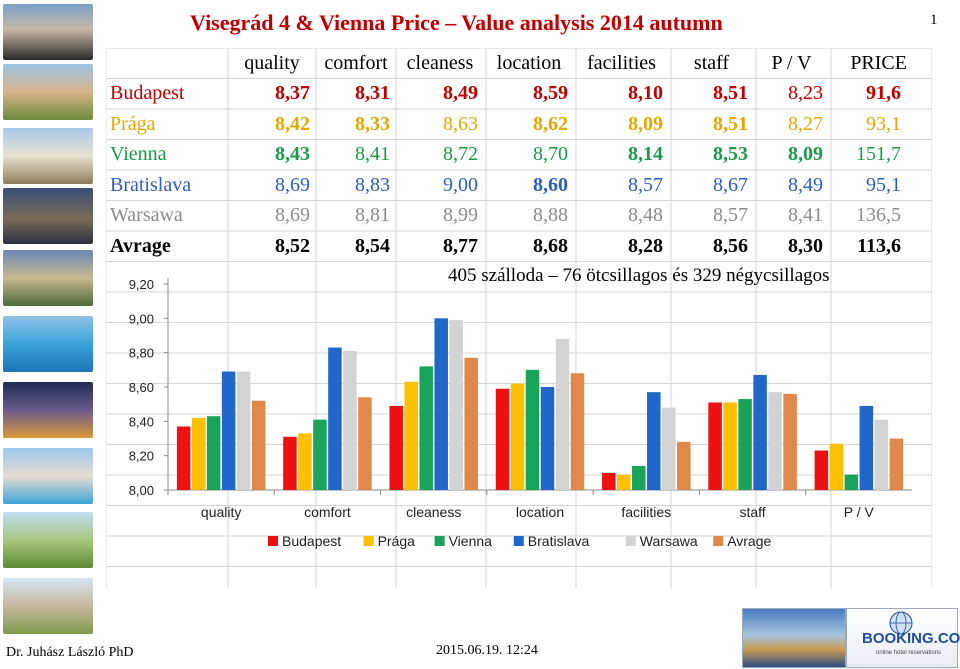 The height and width of the screenshot is (669, 960). What do you see at coordinates (141, 456) in the screenshot?
I see `y-tick-label: 8,20` at bounding box center [141, 456].